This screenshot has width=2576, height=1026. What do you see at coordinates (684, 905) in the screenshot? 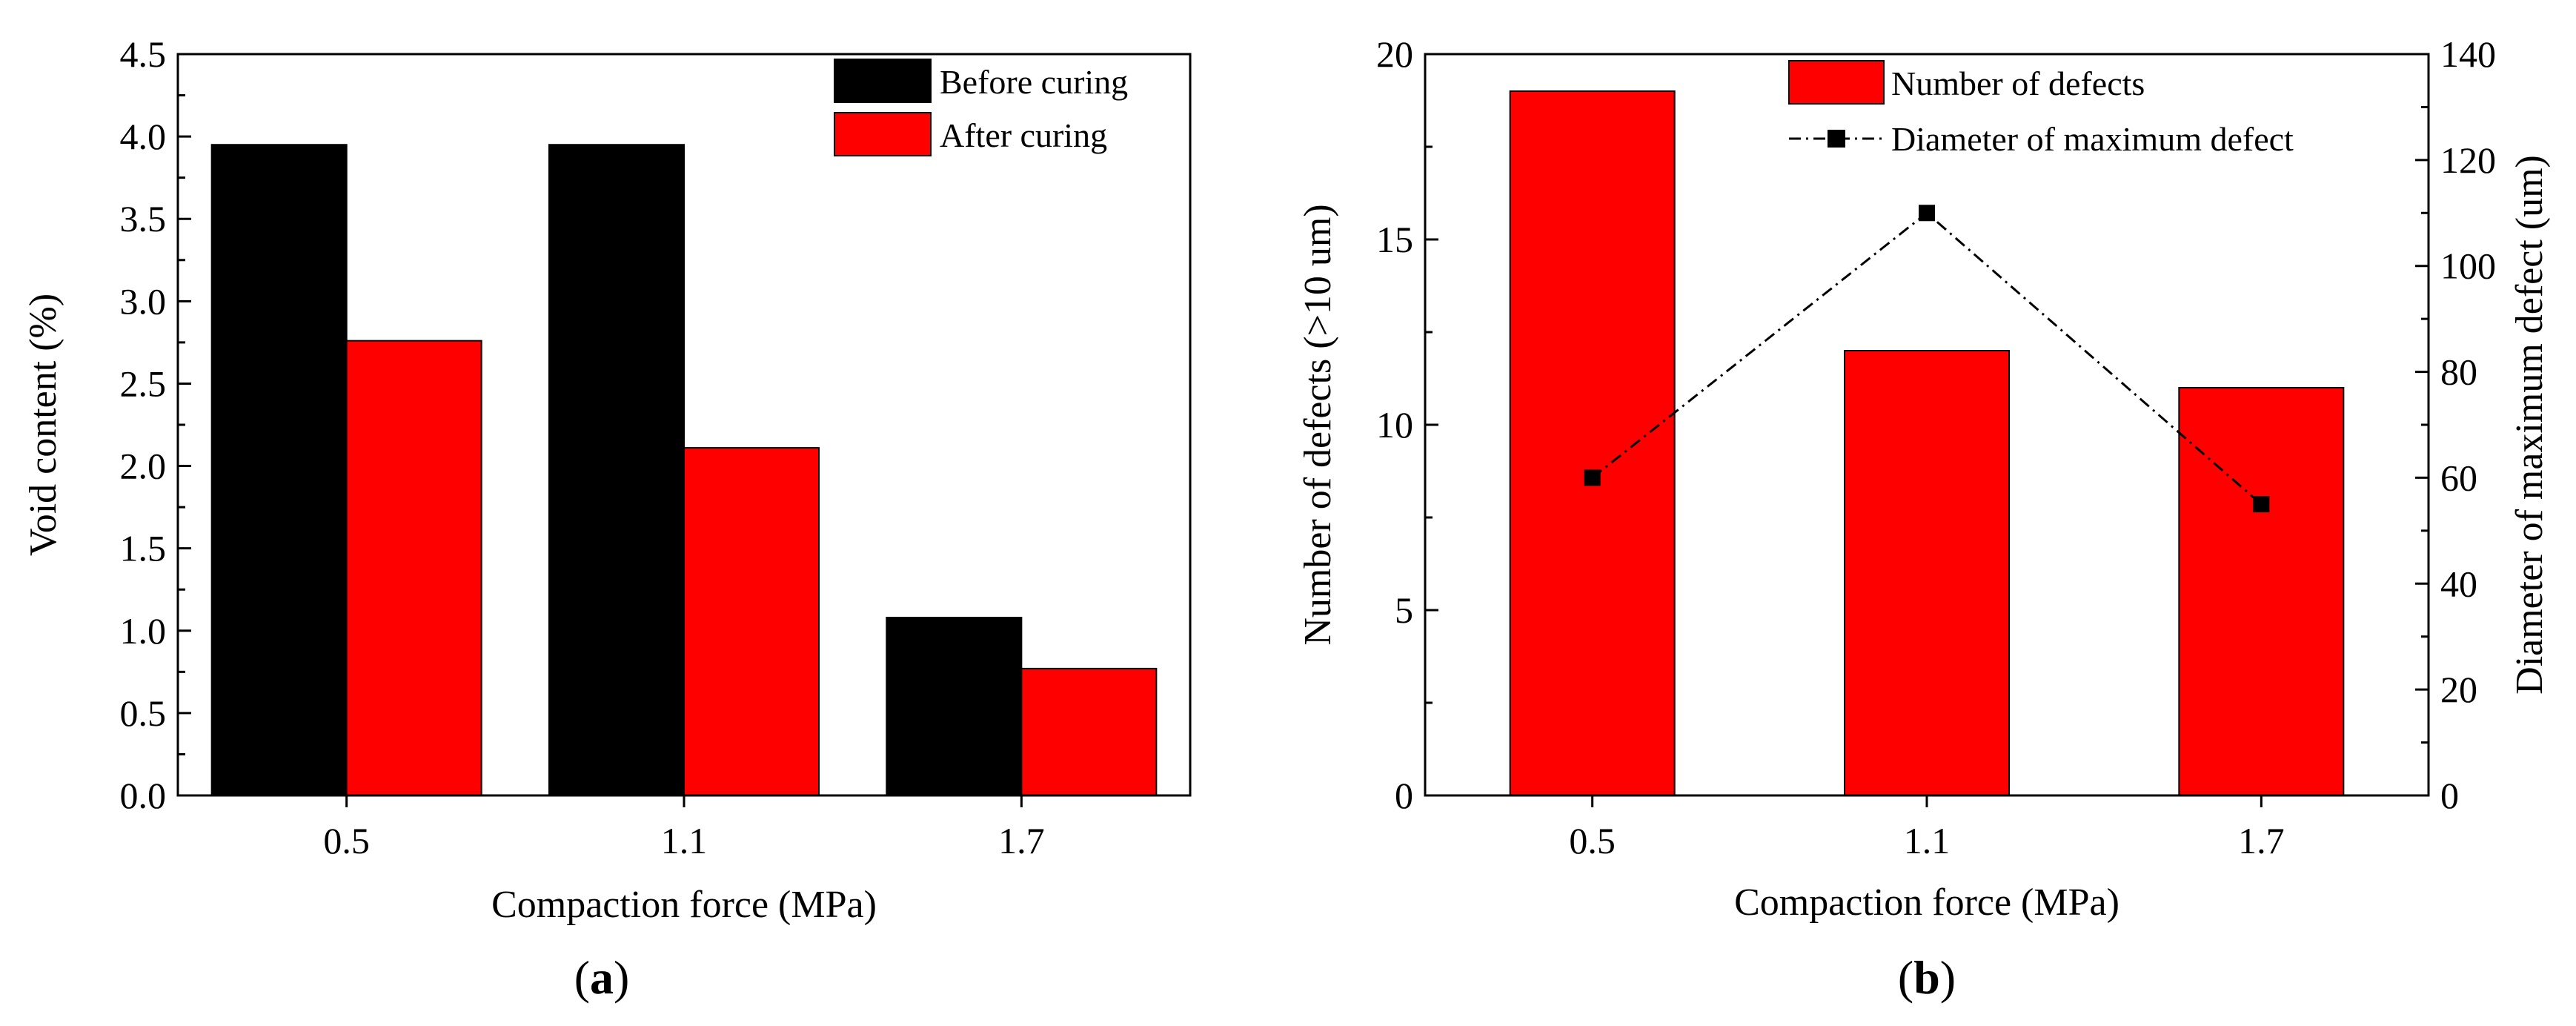
I see `panel-a-x-axis-title: Compaction force (MPa)` at bounding box center [684, 905].